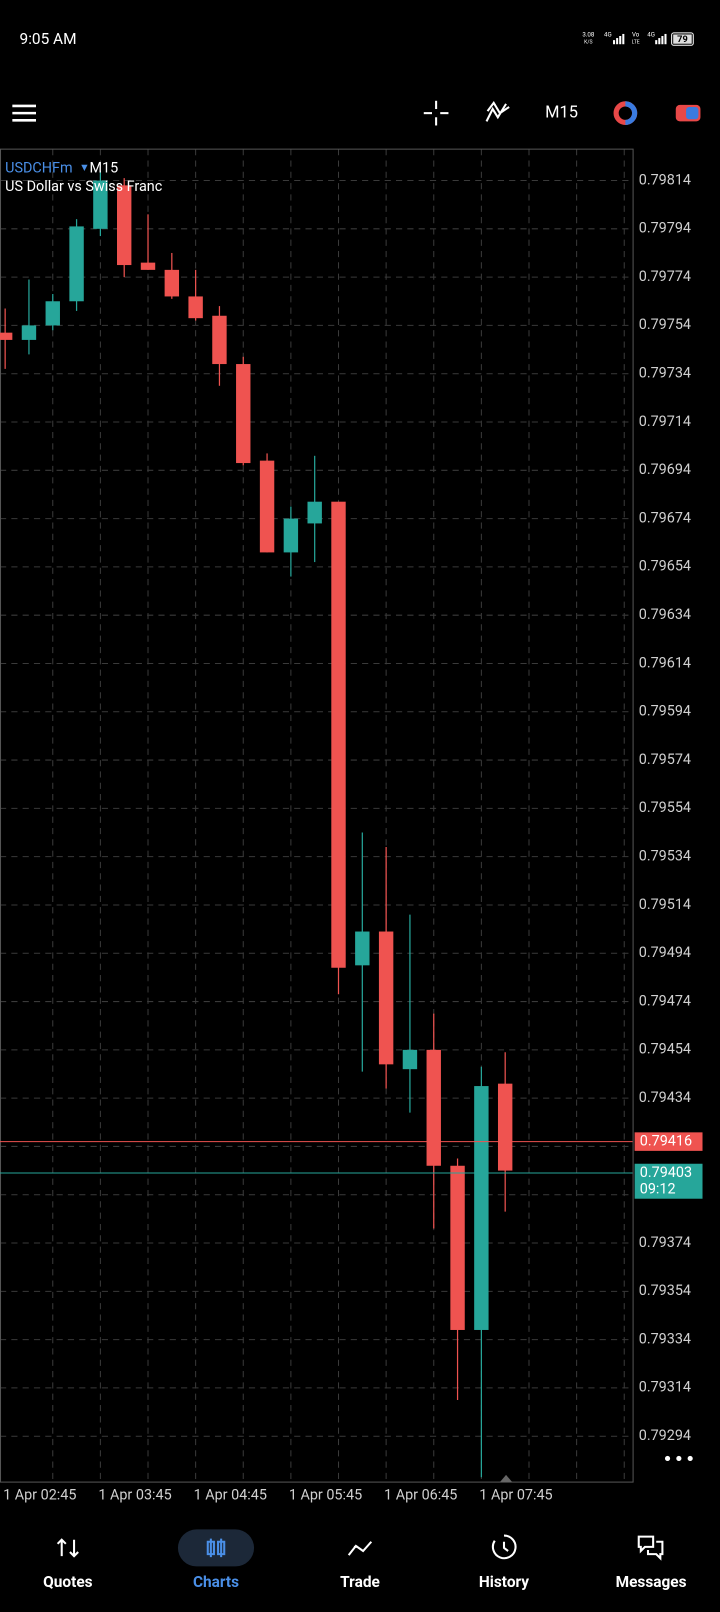 This screenshot has height=1612, width=720. Describe the element at coordinates (561, 112) in the screenshot. I see `timeframe-button: M15` at that location.